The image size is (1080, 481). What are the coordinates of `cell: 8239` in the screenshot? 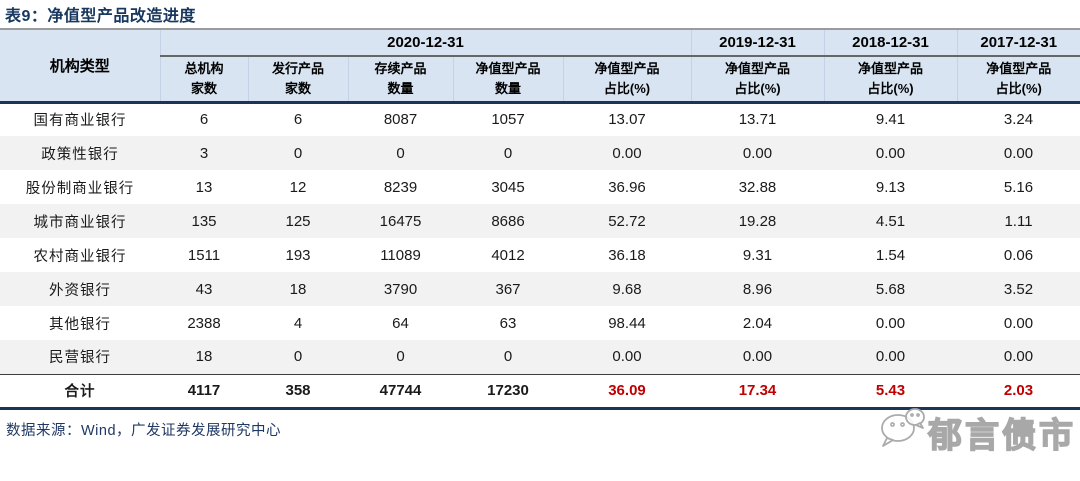 It's located at (400, 187).